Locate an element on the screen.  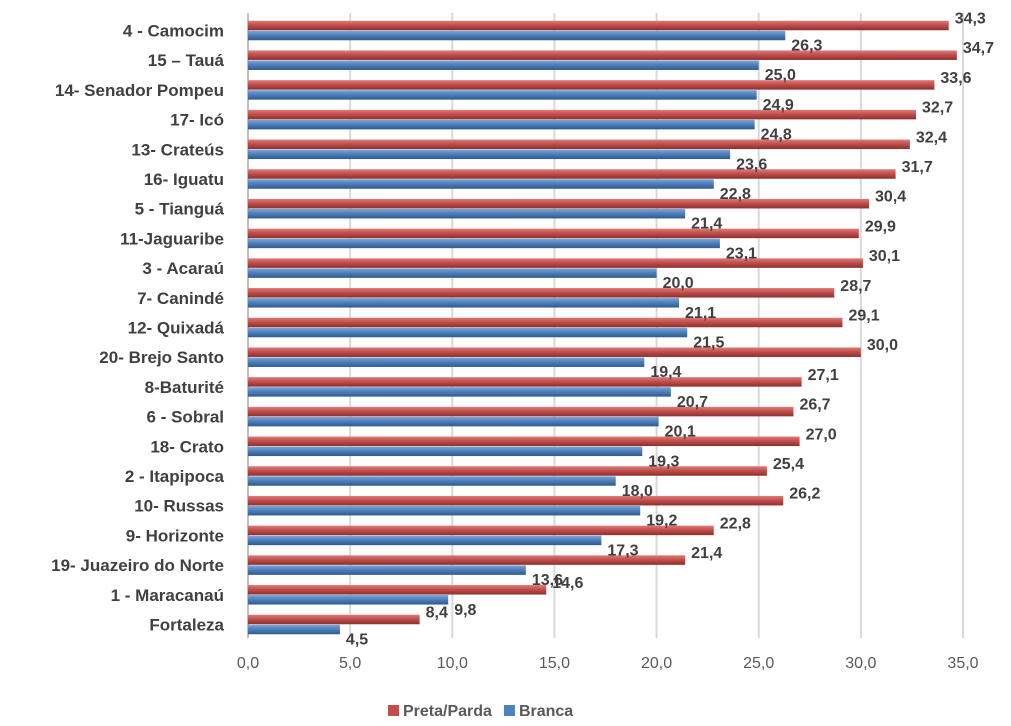
data-label-branca: 21,4 is located at coordinates (706, 224).